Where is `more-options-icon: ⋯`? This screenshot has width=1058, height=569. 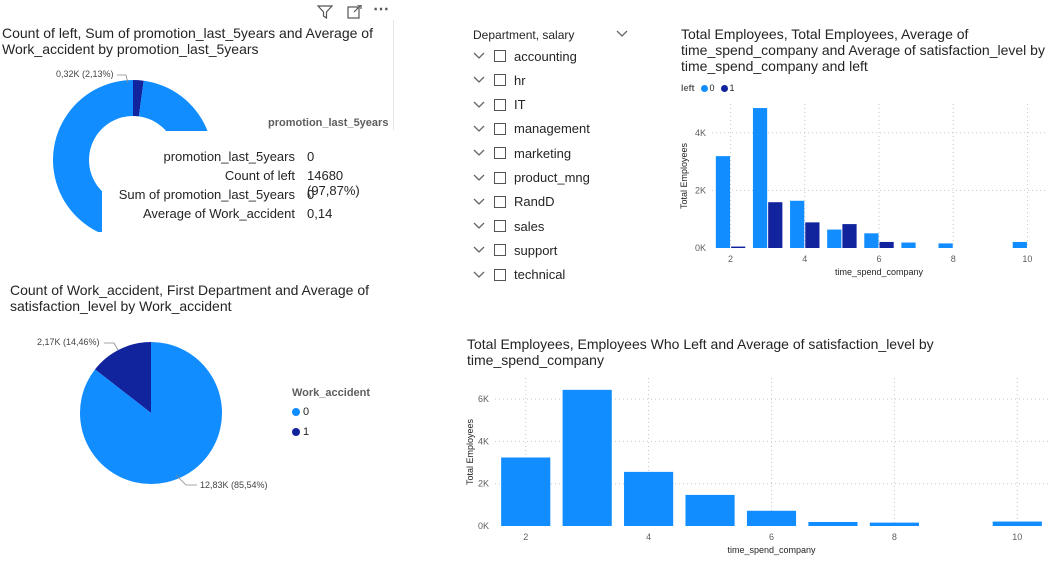
more-options-icon: ⋯ is located at coordinates (381, 9).